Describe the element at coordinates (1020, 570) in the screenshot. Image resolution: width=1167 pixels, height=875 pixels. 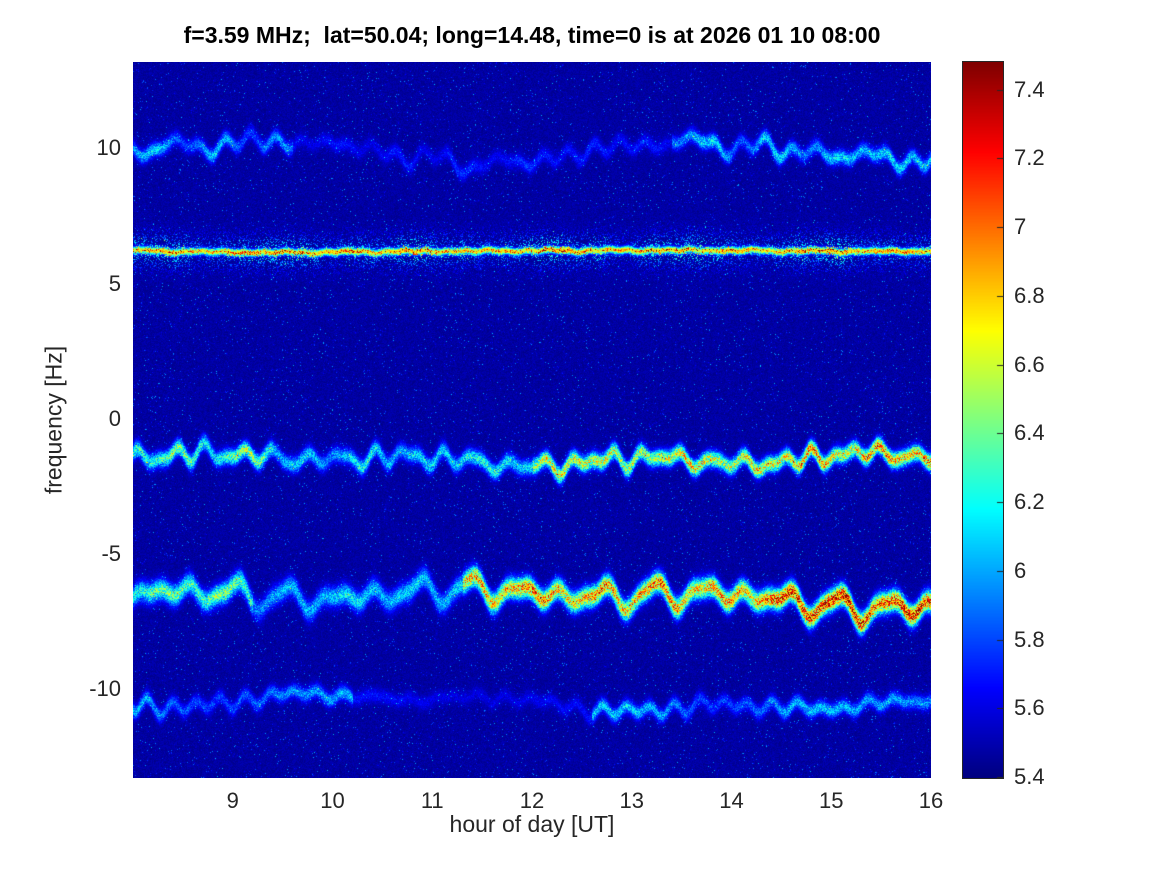
I see `colorbar-tick-label: 6` at that location.